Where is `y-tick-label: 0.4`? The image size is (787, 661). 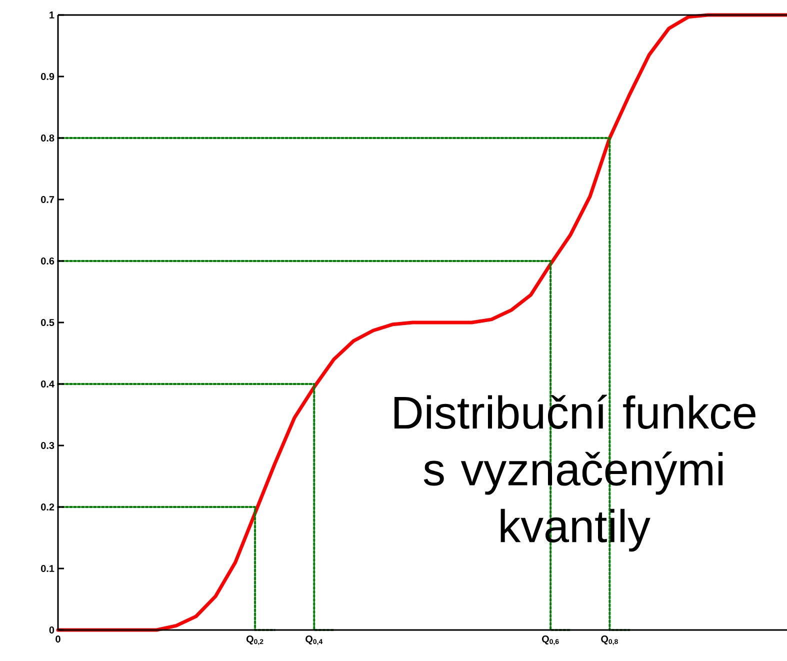 y-tick-label: 0.4 is located at coordinates (47, 384).